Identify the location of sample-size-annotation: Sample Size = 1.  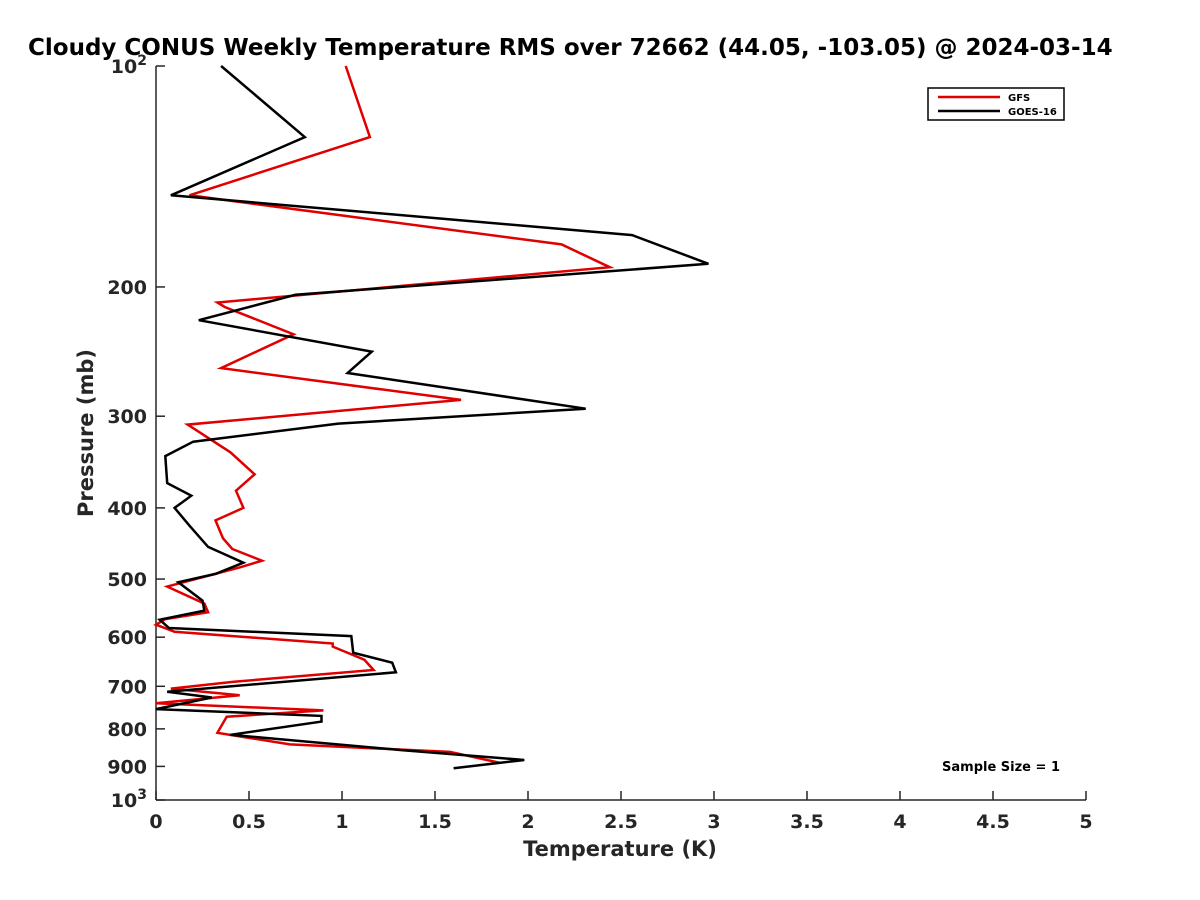
(1001, 767).